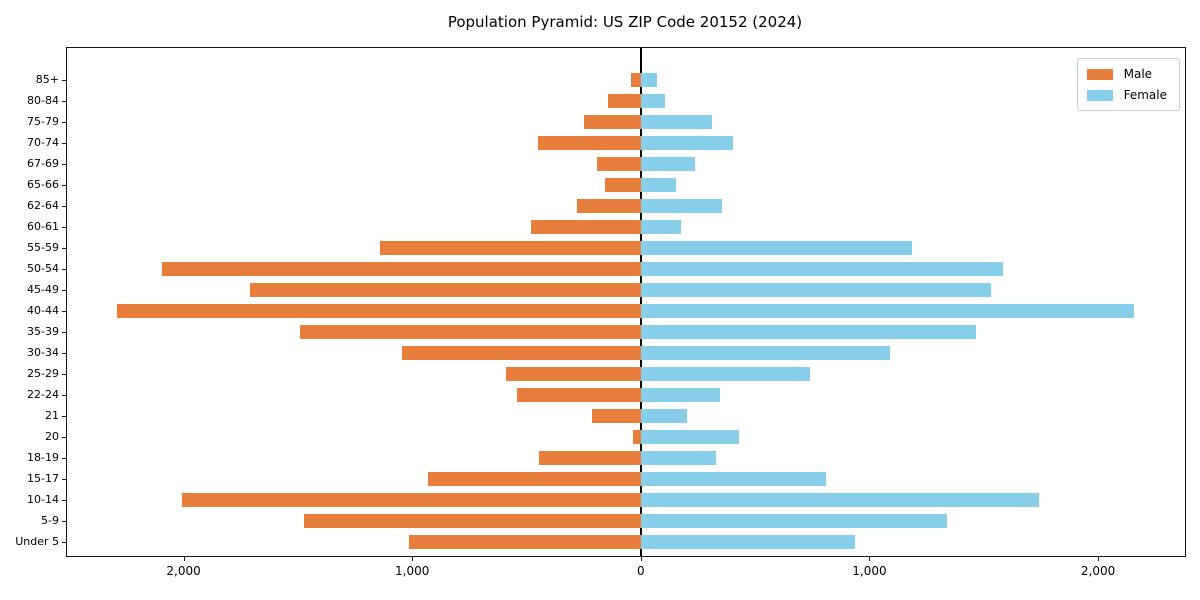 The width and height of the screenshot is (1200, 600). I want to click on bar-male-85+, so click(635, 80).